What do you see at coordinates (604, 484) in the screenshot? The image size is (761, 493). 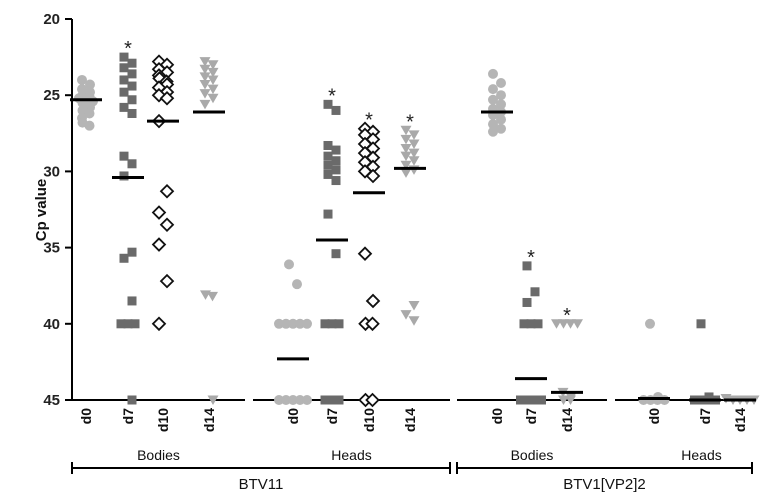 I see `virus-label: BTV1[VP2]2` at bounding box center [604, 484].